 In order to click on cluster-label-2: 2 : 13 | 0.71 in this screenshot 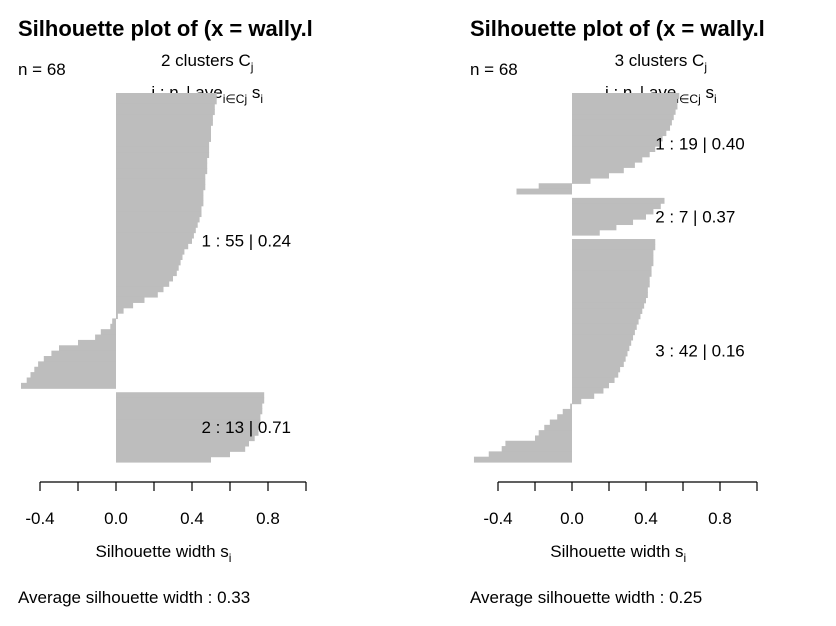, I will do `click(246, 427)`.